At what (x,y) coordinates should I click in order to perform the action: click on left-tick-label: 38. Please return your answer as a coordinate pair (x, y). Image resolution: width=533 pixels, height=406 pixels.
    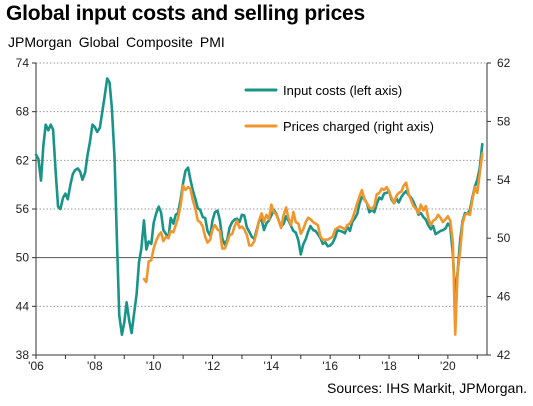
    Looking at the image, I should click on (23, 355).